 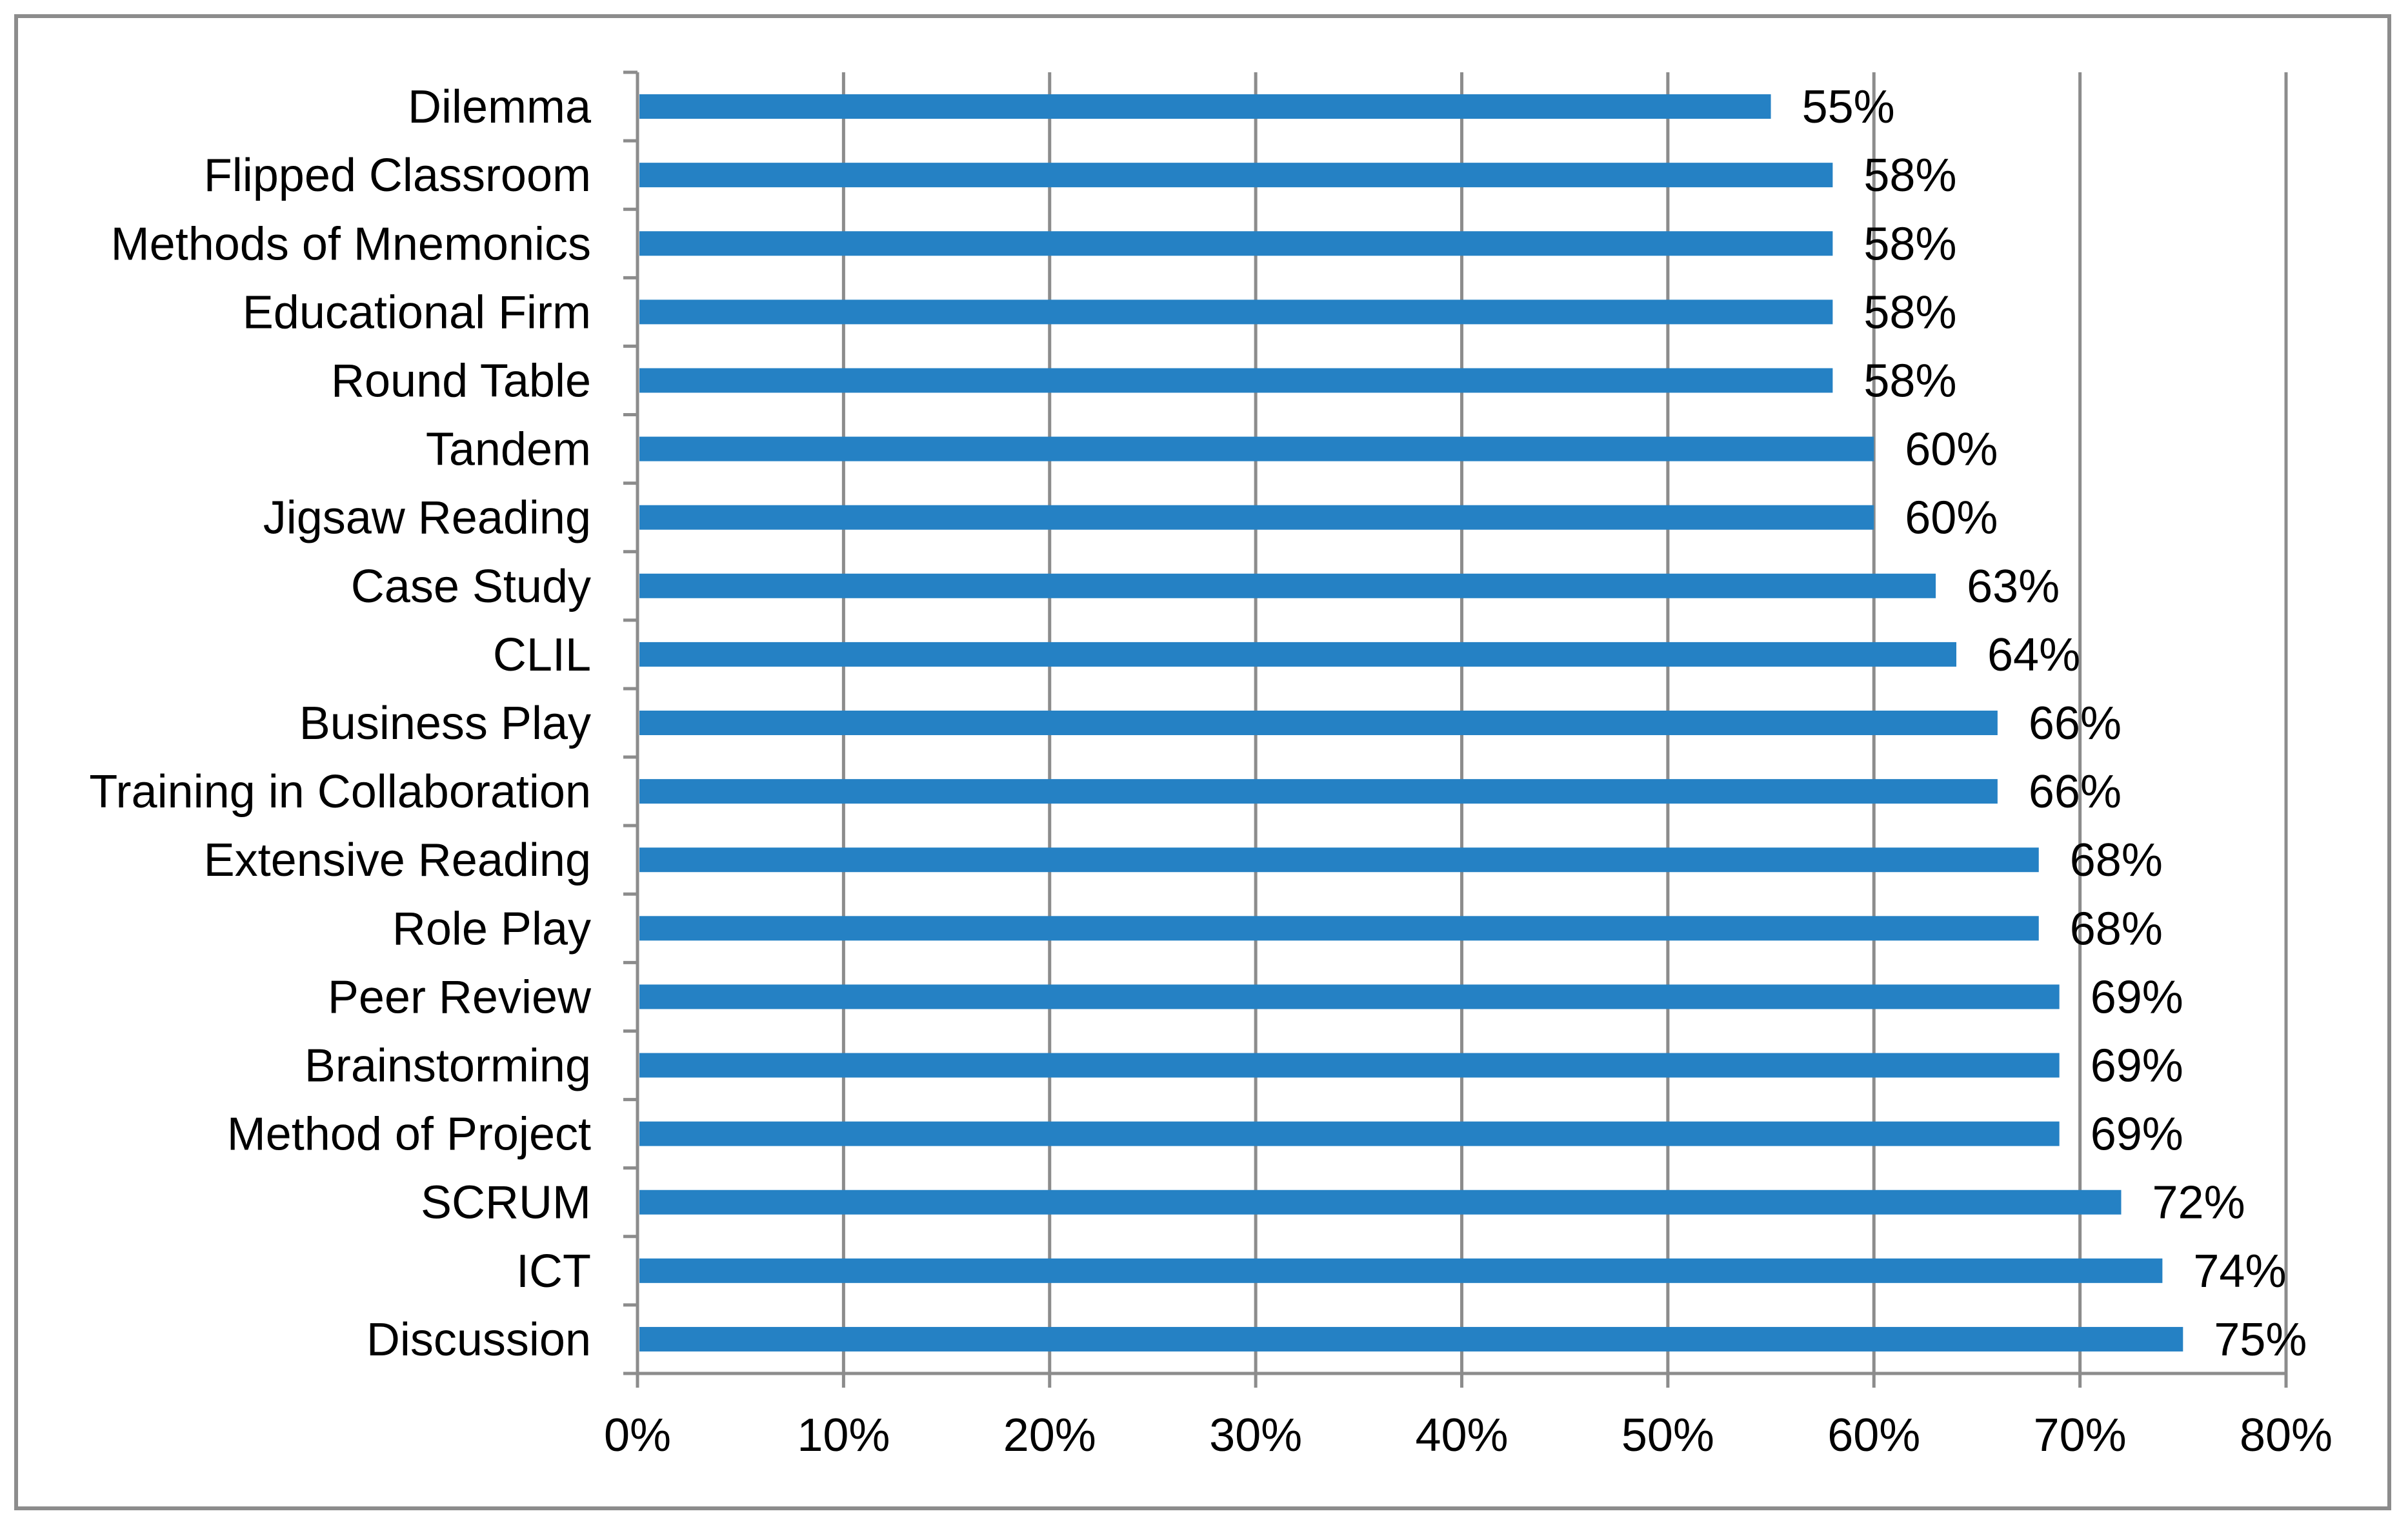 I want to click on category-label: Flipped Classroom, so click(x=398, y=176).